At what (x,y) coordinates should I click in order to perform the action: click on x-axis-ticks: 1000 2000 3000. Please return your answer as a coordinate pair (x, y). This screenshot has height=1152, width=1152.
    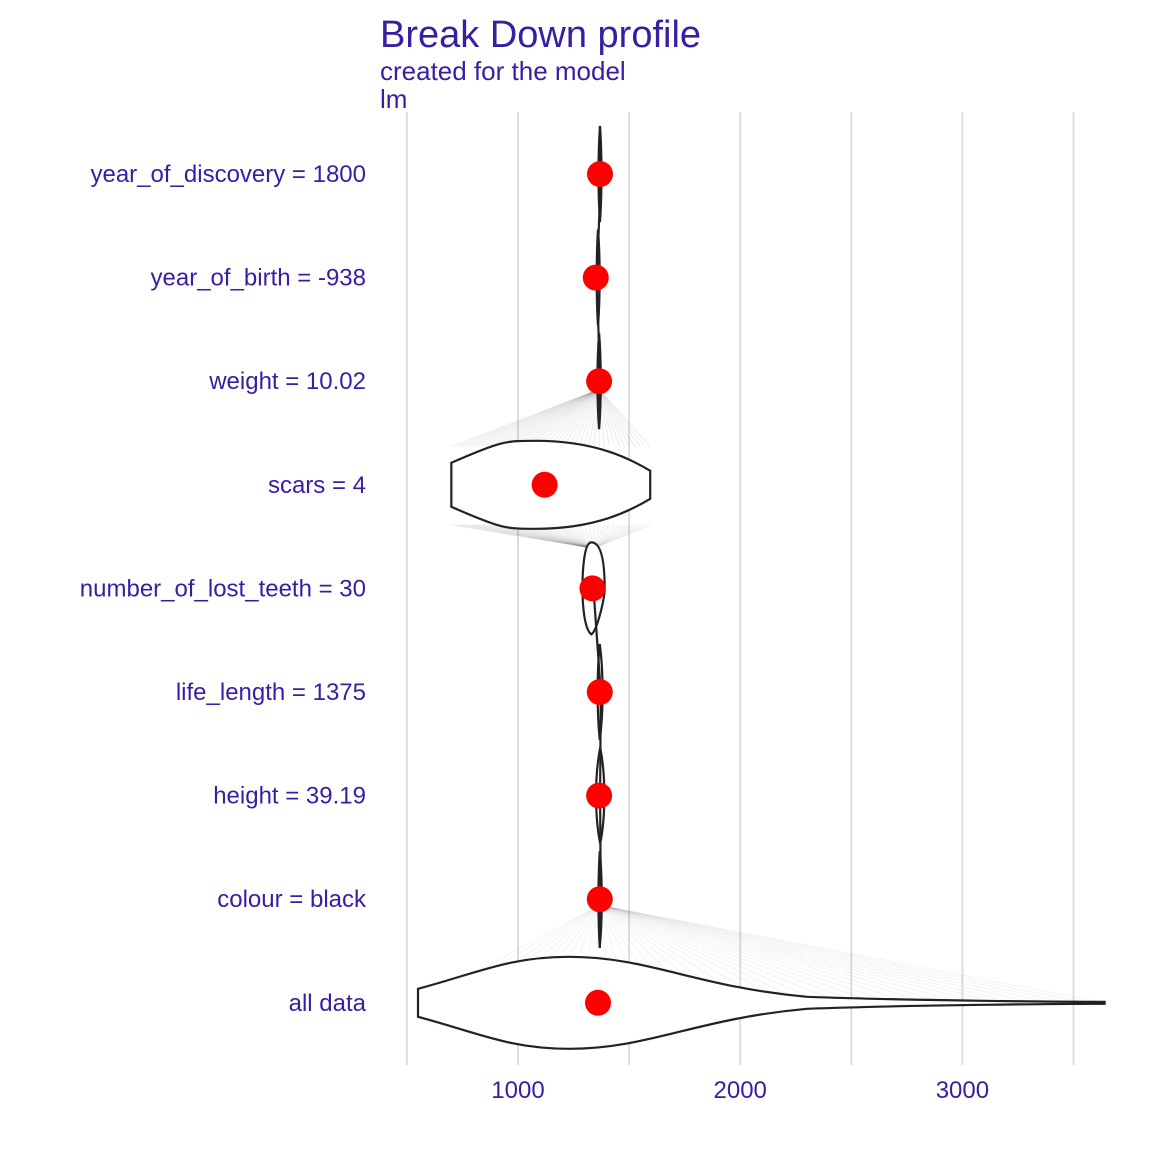
    Looking at the image, I should click on (740, 1090).